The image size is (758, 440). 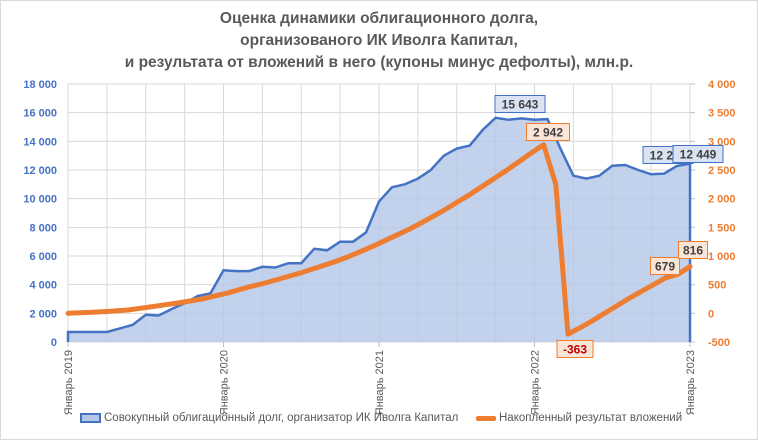 I want to click on right-axis-tick: 1 500, so click(x=722, y=228).